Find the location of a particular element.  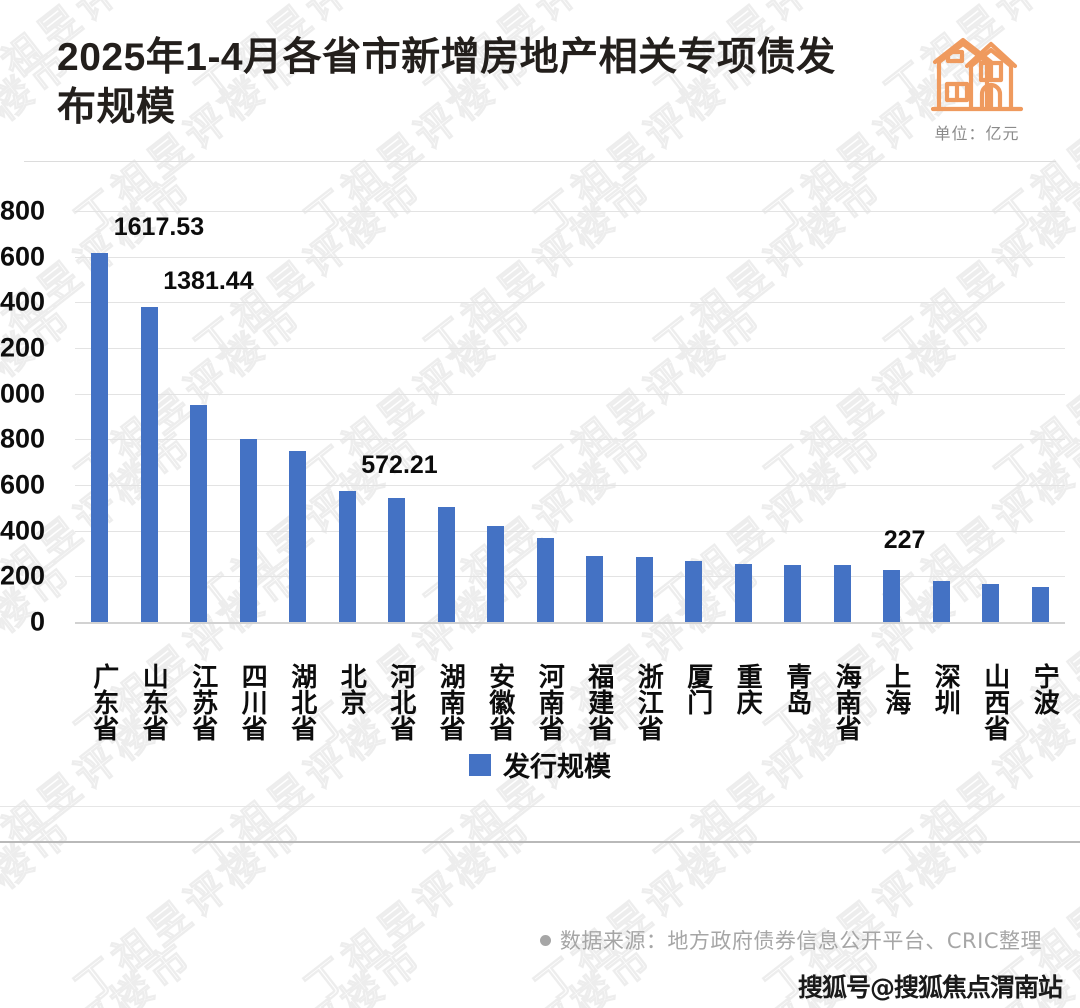

x-axis-tick-label: 河南省 is located at coordinates (549, 702).